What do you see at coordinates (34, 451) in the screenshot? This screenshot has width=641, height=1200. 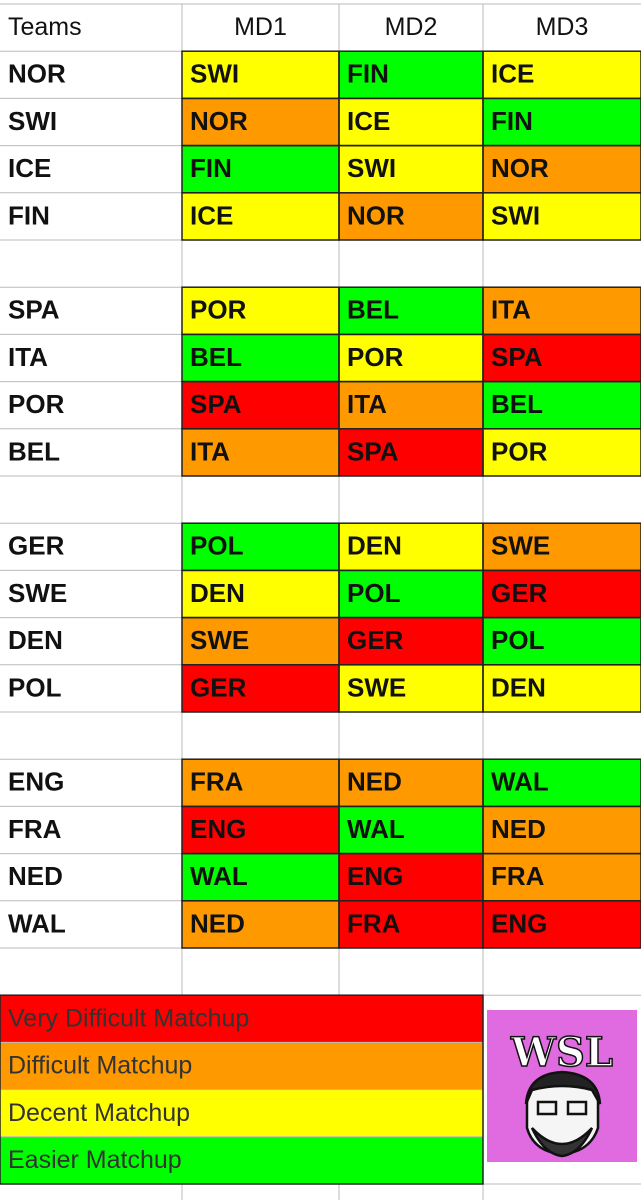 I see `team-cell: BEL` at bounding box center [34, 451].